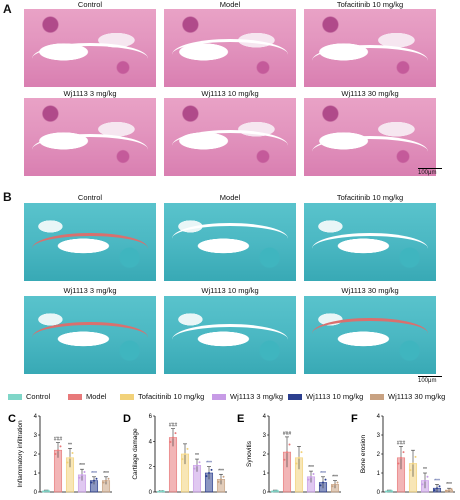  I want to click on scale-bar-b: 100μm, so click(427, 381).